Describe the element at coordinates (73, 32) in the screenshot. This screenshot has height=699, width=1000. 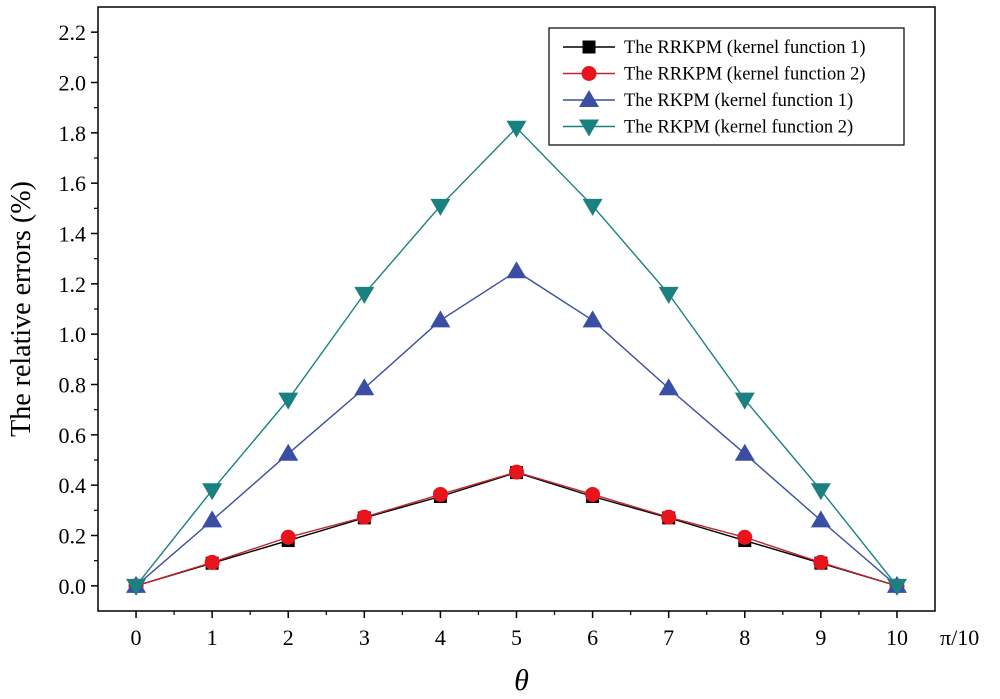
I see `y-tick-label: 2.2` at that location.